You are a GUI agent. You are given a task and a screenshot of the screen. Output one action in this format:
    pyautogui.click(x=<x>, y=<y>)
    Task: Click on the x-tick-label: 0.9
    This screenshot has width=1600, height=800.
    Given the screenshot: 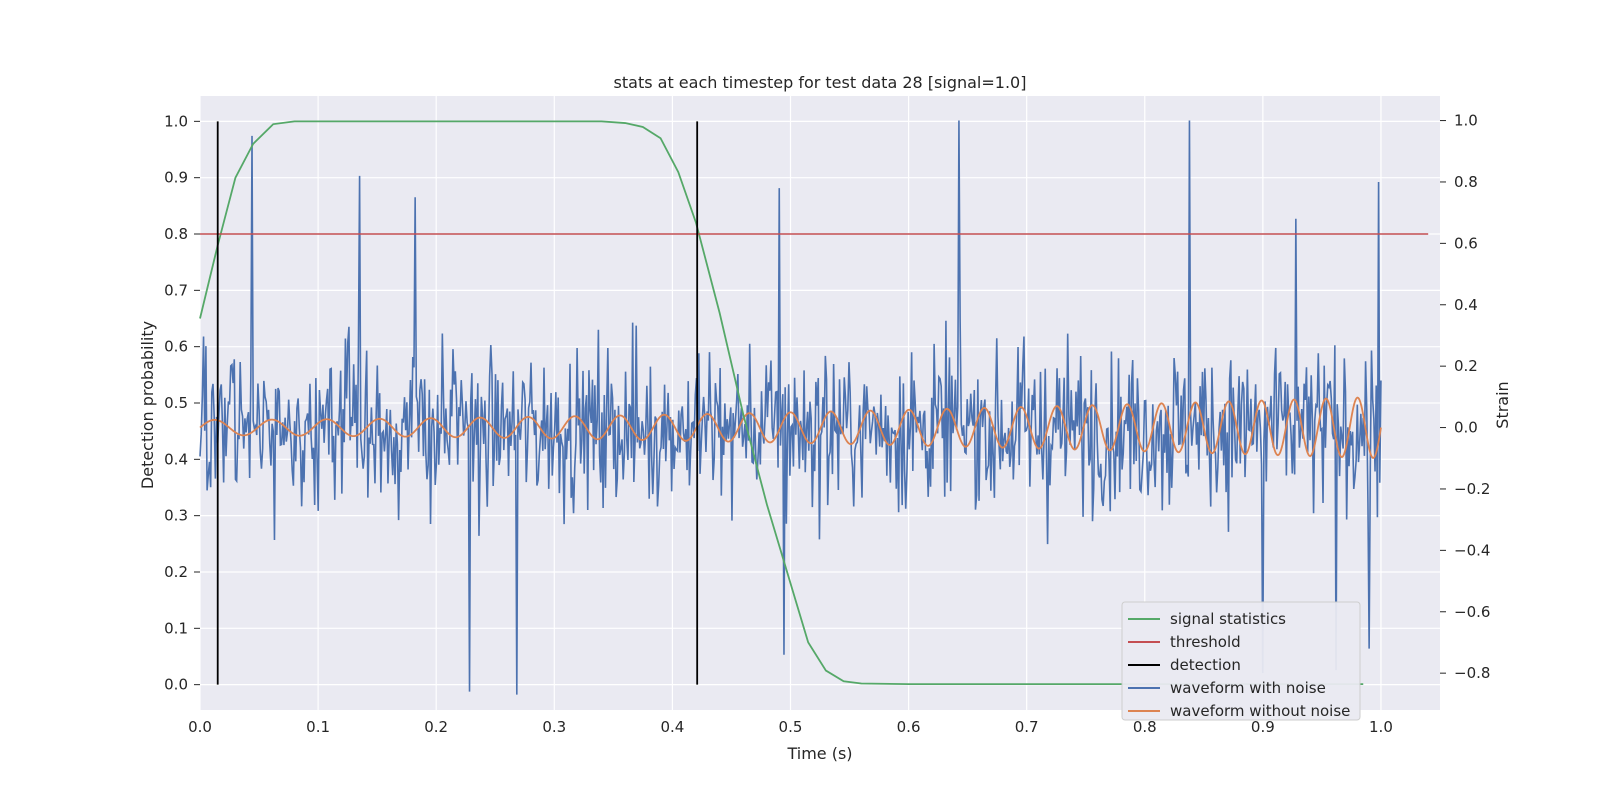 What is the action you would take?
    pyautogui.click(x=1263, y=727)
    